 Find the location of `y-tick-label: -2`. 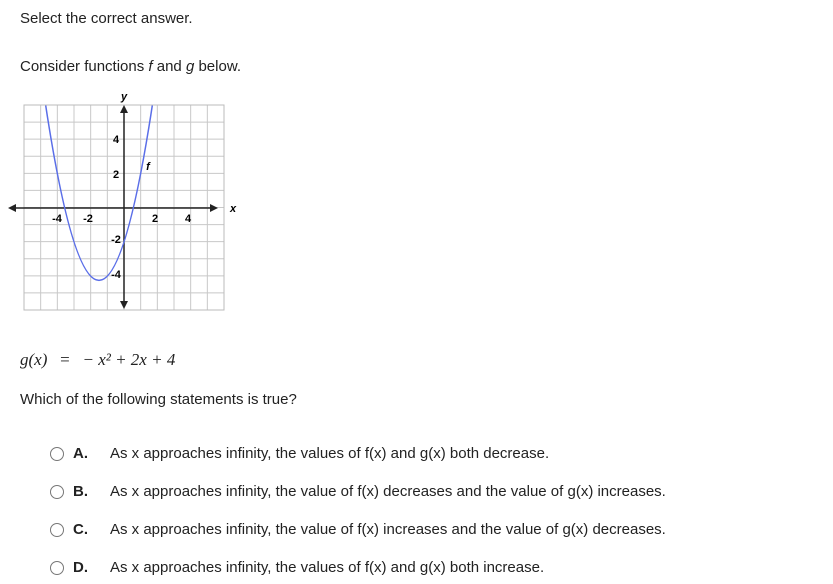

y-tick-label: -2 is located at coordinates (116, 240).